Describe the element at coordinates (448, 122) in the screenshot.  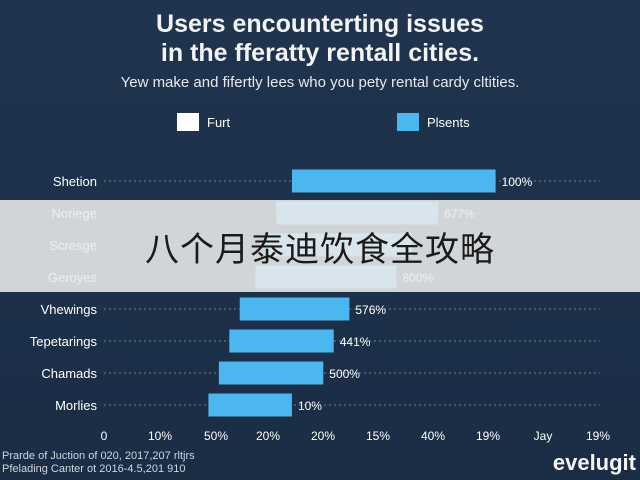
I see `legend-label-plsents: Plsents` at that location.